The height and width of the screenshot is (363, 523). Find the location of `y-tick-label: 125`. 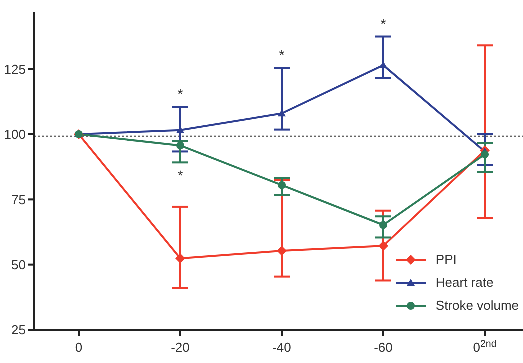

y-tick-label: 125 is located at coordinates (15, 69).